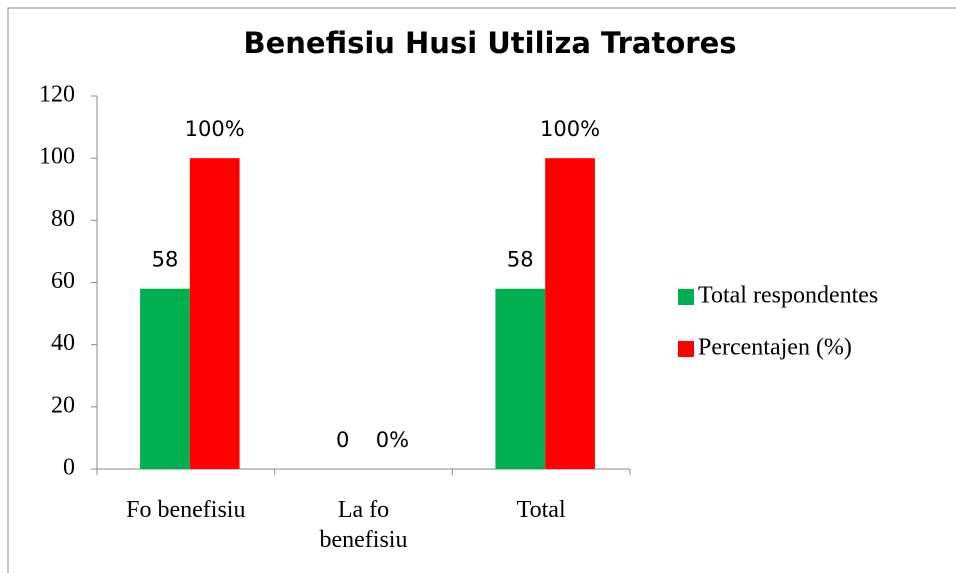 This screenshot has height=573, width=956. What do you see at coordinates (57, 157) in the screenshot?
I see `y-tick-label: 100` at bounding box center [57, 157].